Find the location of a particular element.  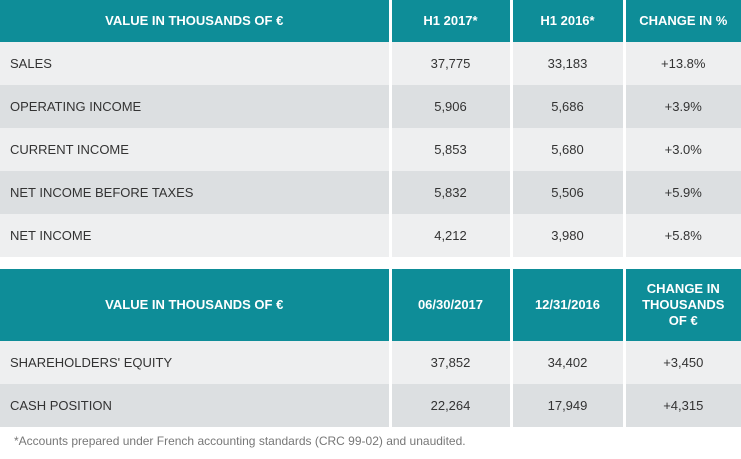

row-label: SHAREHOLDERS' EQUITY is located at coordinates (195, 362).